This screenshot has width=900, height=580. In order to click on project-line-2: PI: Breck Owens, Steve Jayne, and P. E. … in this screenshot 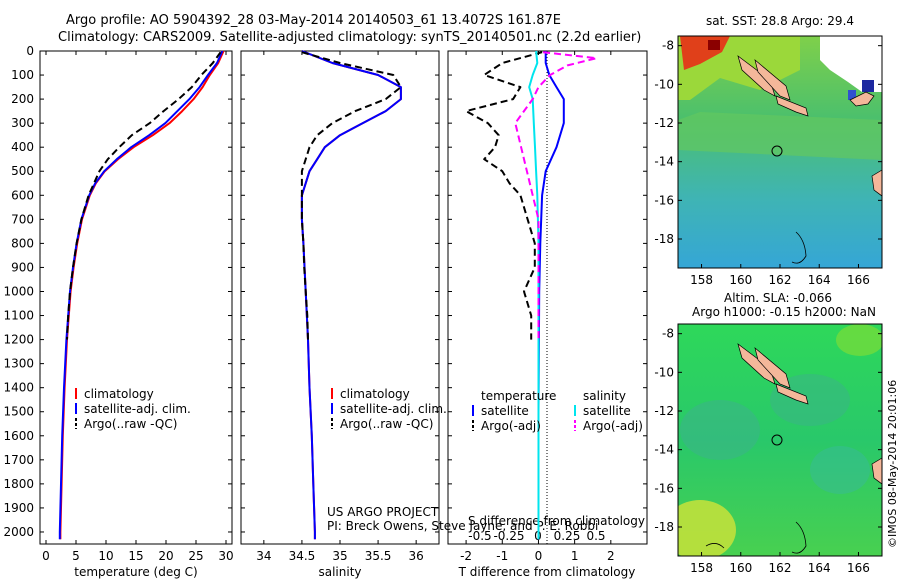, I will do `click(462, 526)`.